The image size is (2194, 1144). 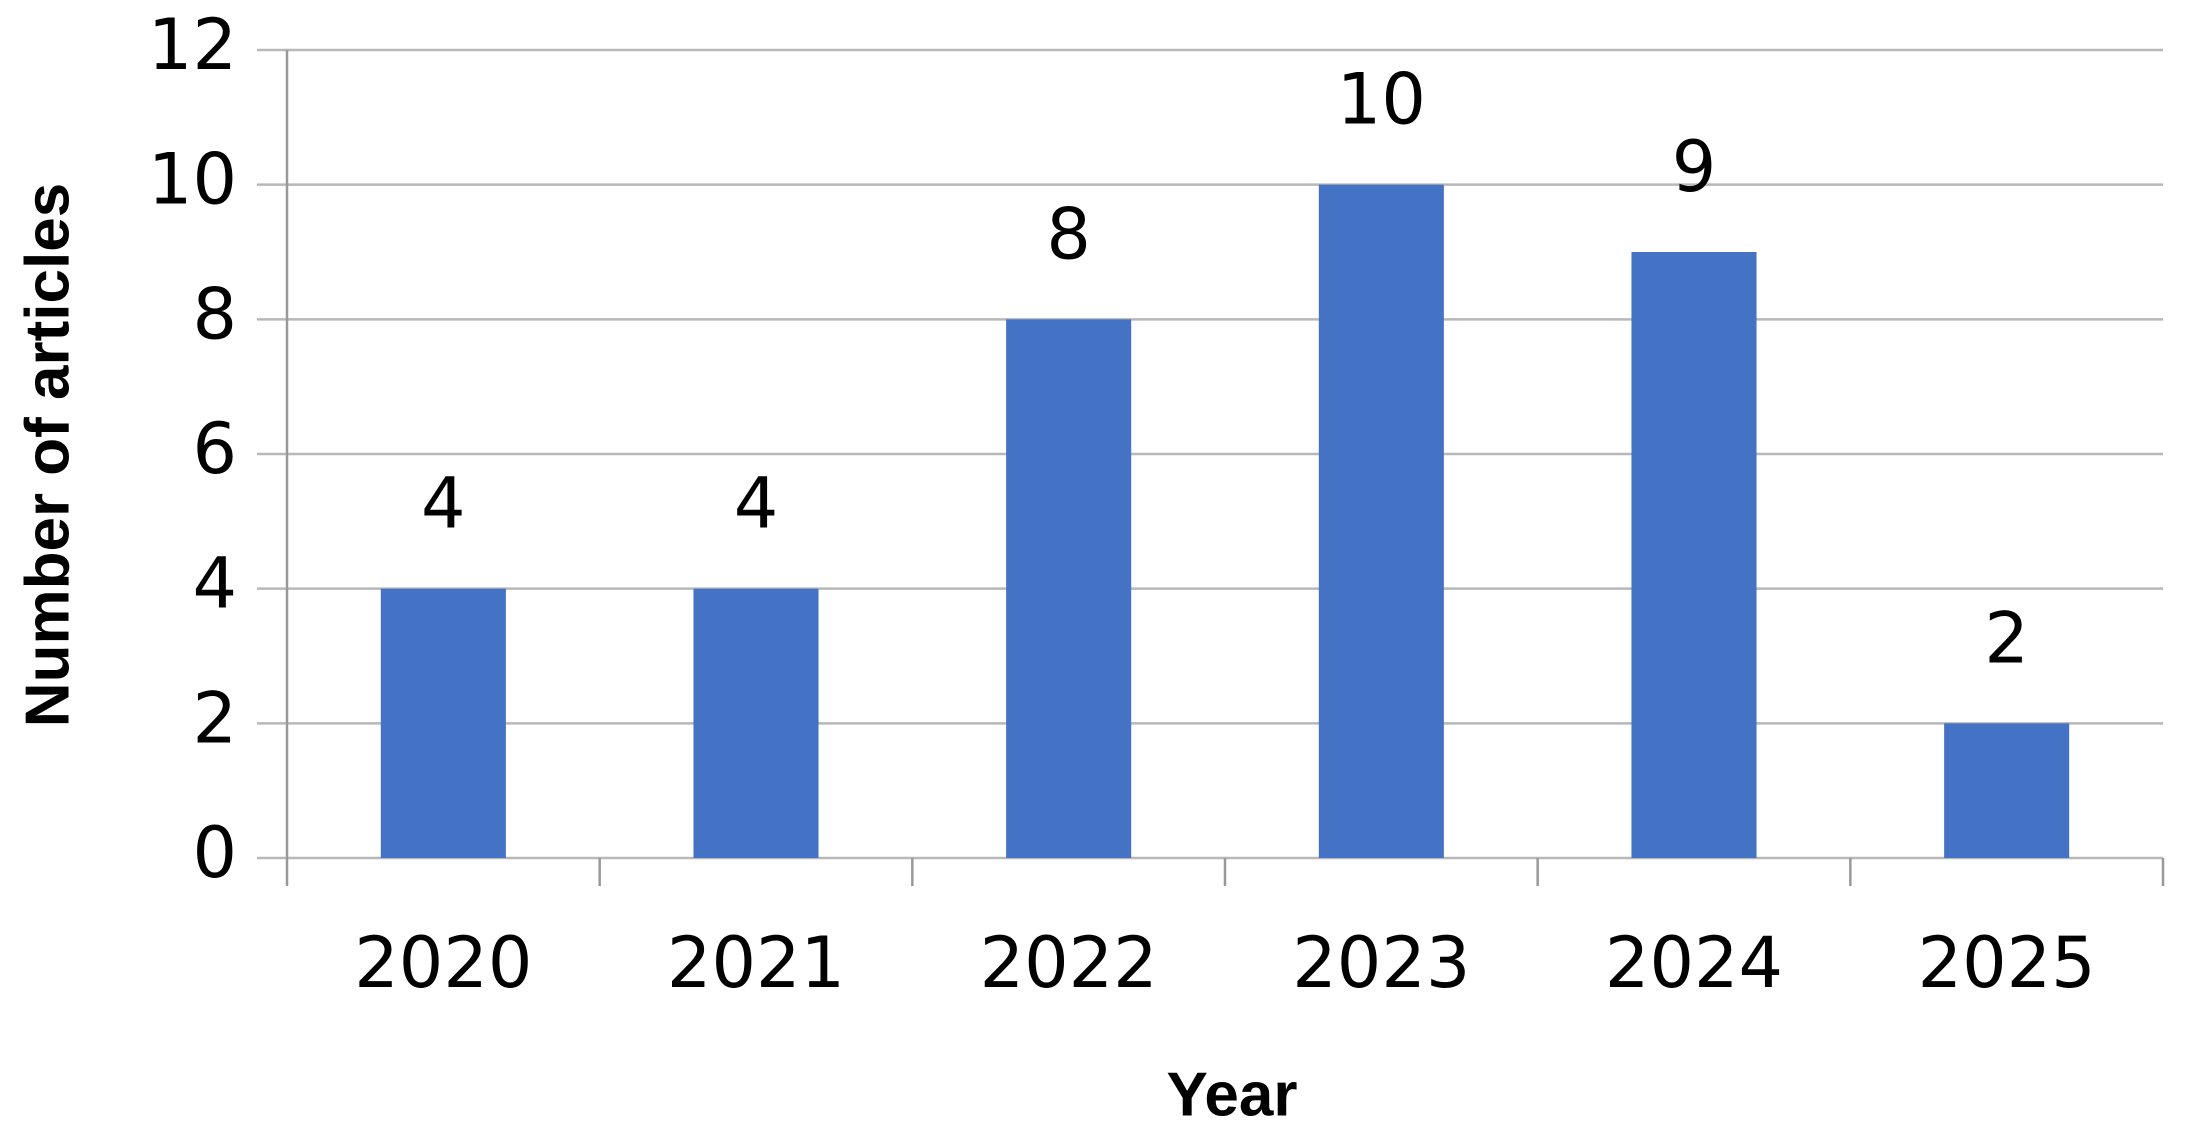 What do you see at coordinates (756, 963) in the screenshot?
I see `x-tick-label: 2021` at bounding box center [756, 963].